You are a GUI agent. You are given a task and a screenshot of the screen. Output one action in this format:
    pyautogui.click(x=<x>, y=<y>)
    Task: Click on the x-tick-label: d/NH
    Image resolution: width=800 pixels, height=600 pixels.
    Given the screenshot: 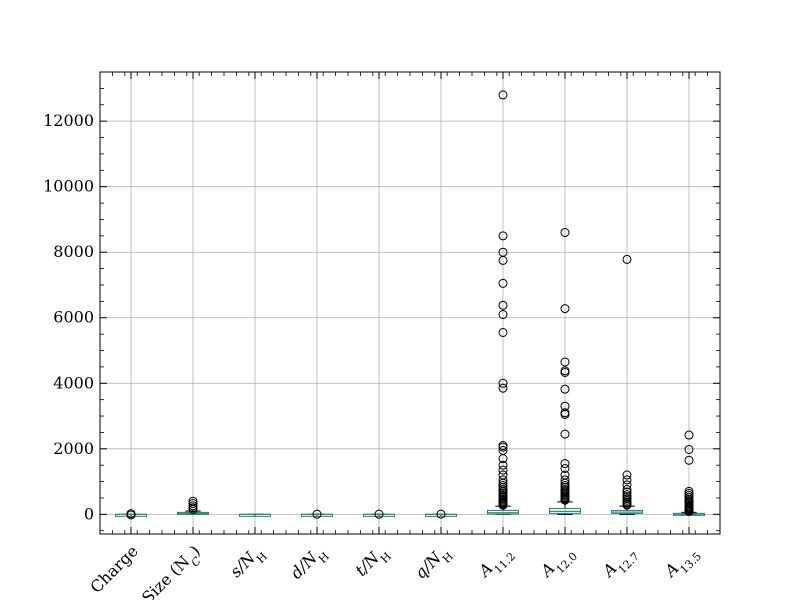 What is the action you would take?
    pyautogui.click(x=309, y=563)
    